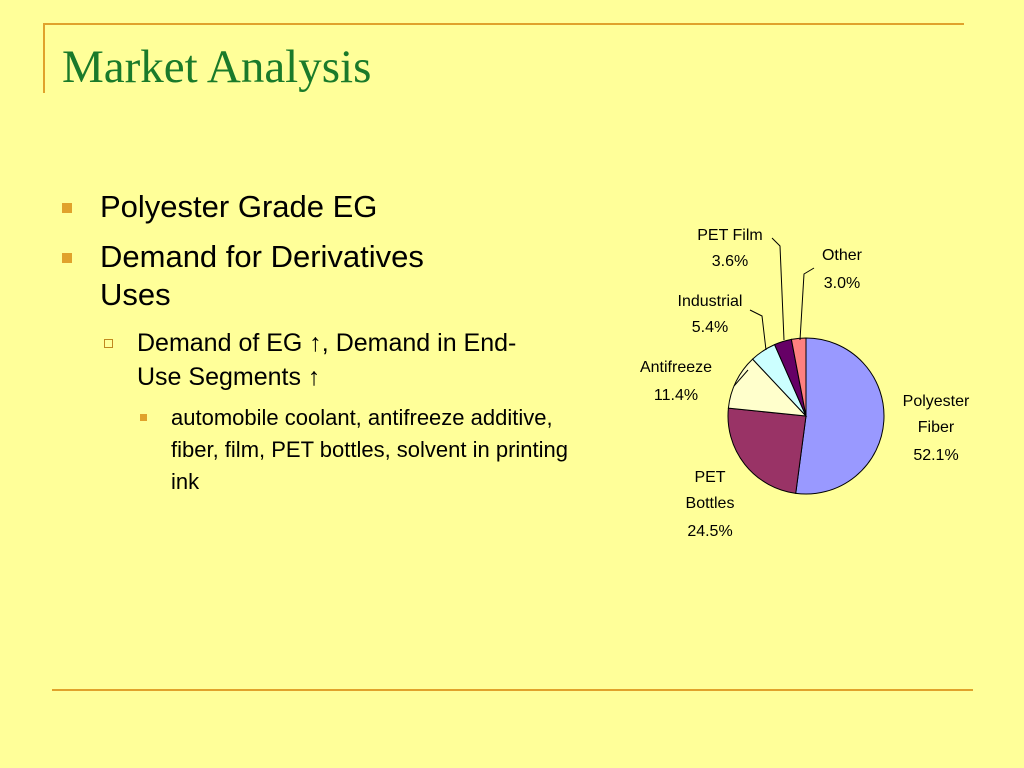 The image size is (1024, 768). What do you see at coordinates (217, 67) in the screenshot?
I see `slide-title: Market Analysis` at bounding box center [217, 67].